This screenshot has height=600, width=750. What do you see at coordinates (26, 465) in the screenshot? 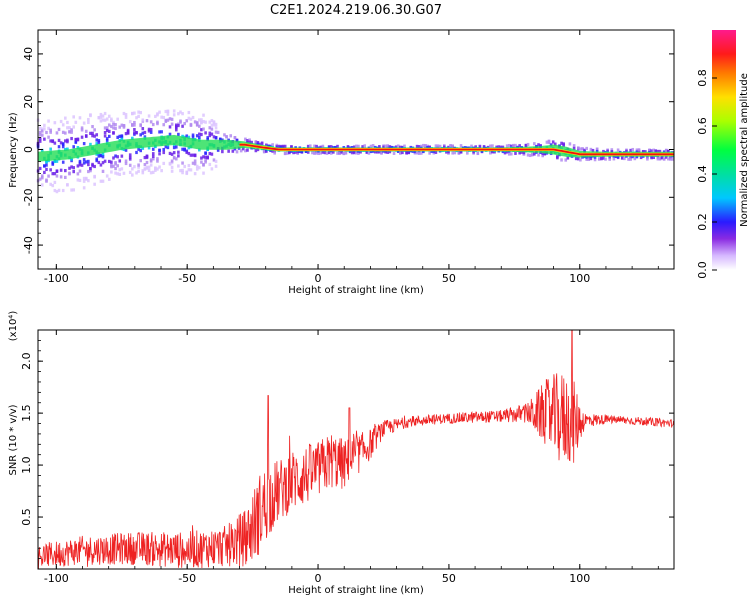
I see `y-tick-label: 1.0` at bounding box center [26, 465].